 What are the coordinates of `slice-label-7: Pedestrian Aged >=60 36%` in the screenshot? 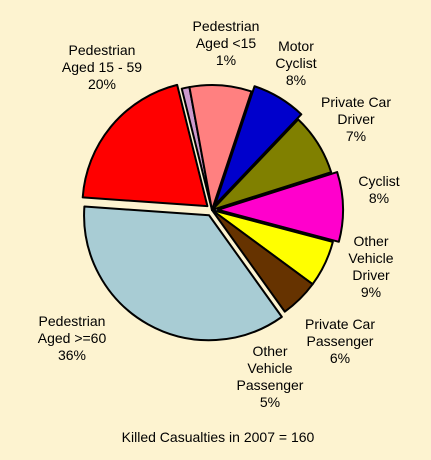 It's located at (72, 338).